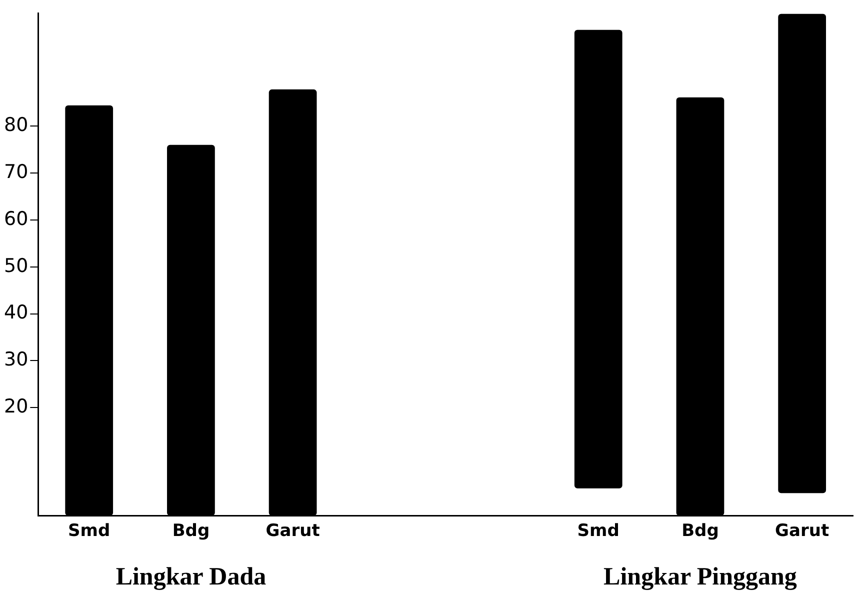 Image resolution: width=855 pixels, height=598 pixels. Describe the element at coordinates (16, 313) in the screenshot. I see `y-tick-label: 40` at that location.